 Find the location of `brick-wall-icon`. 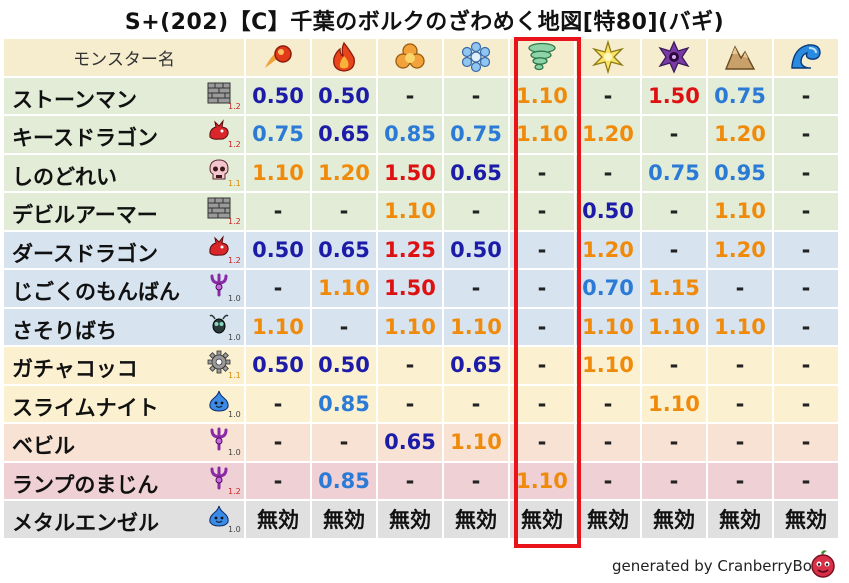

brick-wall-icon is located at coordinates (219, 208).